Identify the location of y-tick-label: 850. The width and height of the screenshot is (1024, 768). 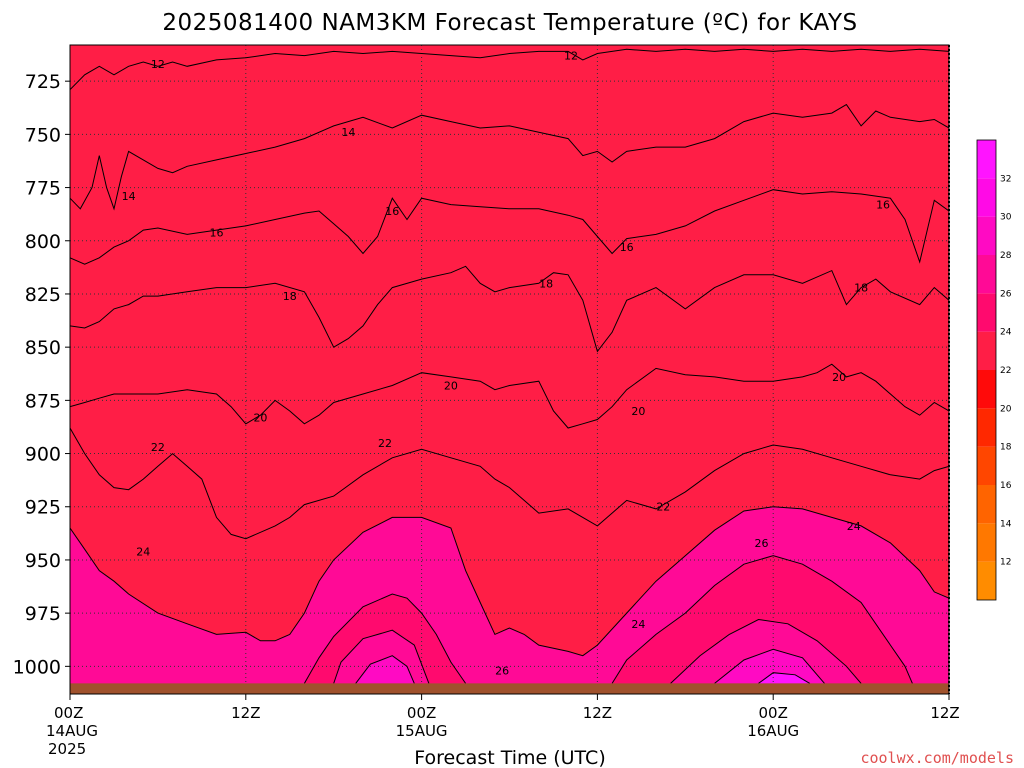
(43, 348).